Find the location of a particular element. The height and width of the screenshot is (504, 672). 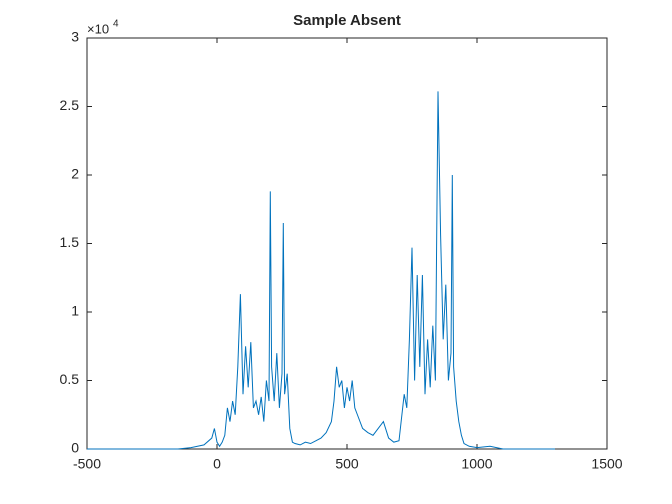

y-tick-label: 3 is located at coordinates (75, 37).